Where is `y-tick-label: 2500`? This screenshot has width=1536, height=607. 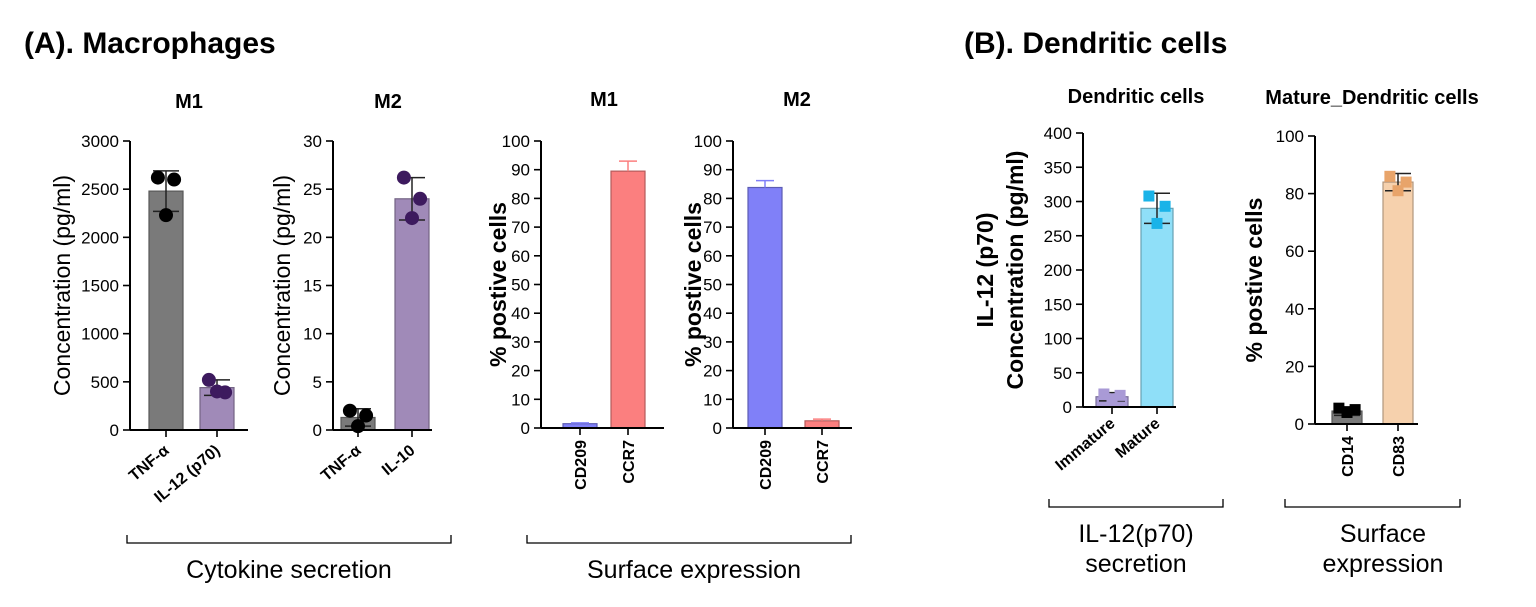
y-tick-label: 2500 is located at coordinates (100, 189).